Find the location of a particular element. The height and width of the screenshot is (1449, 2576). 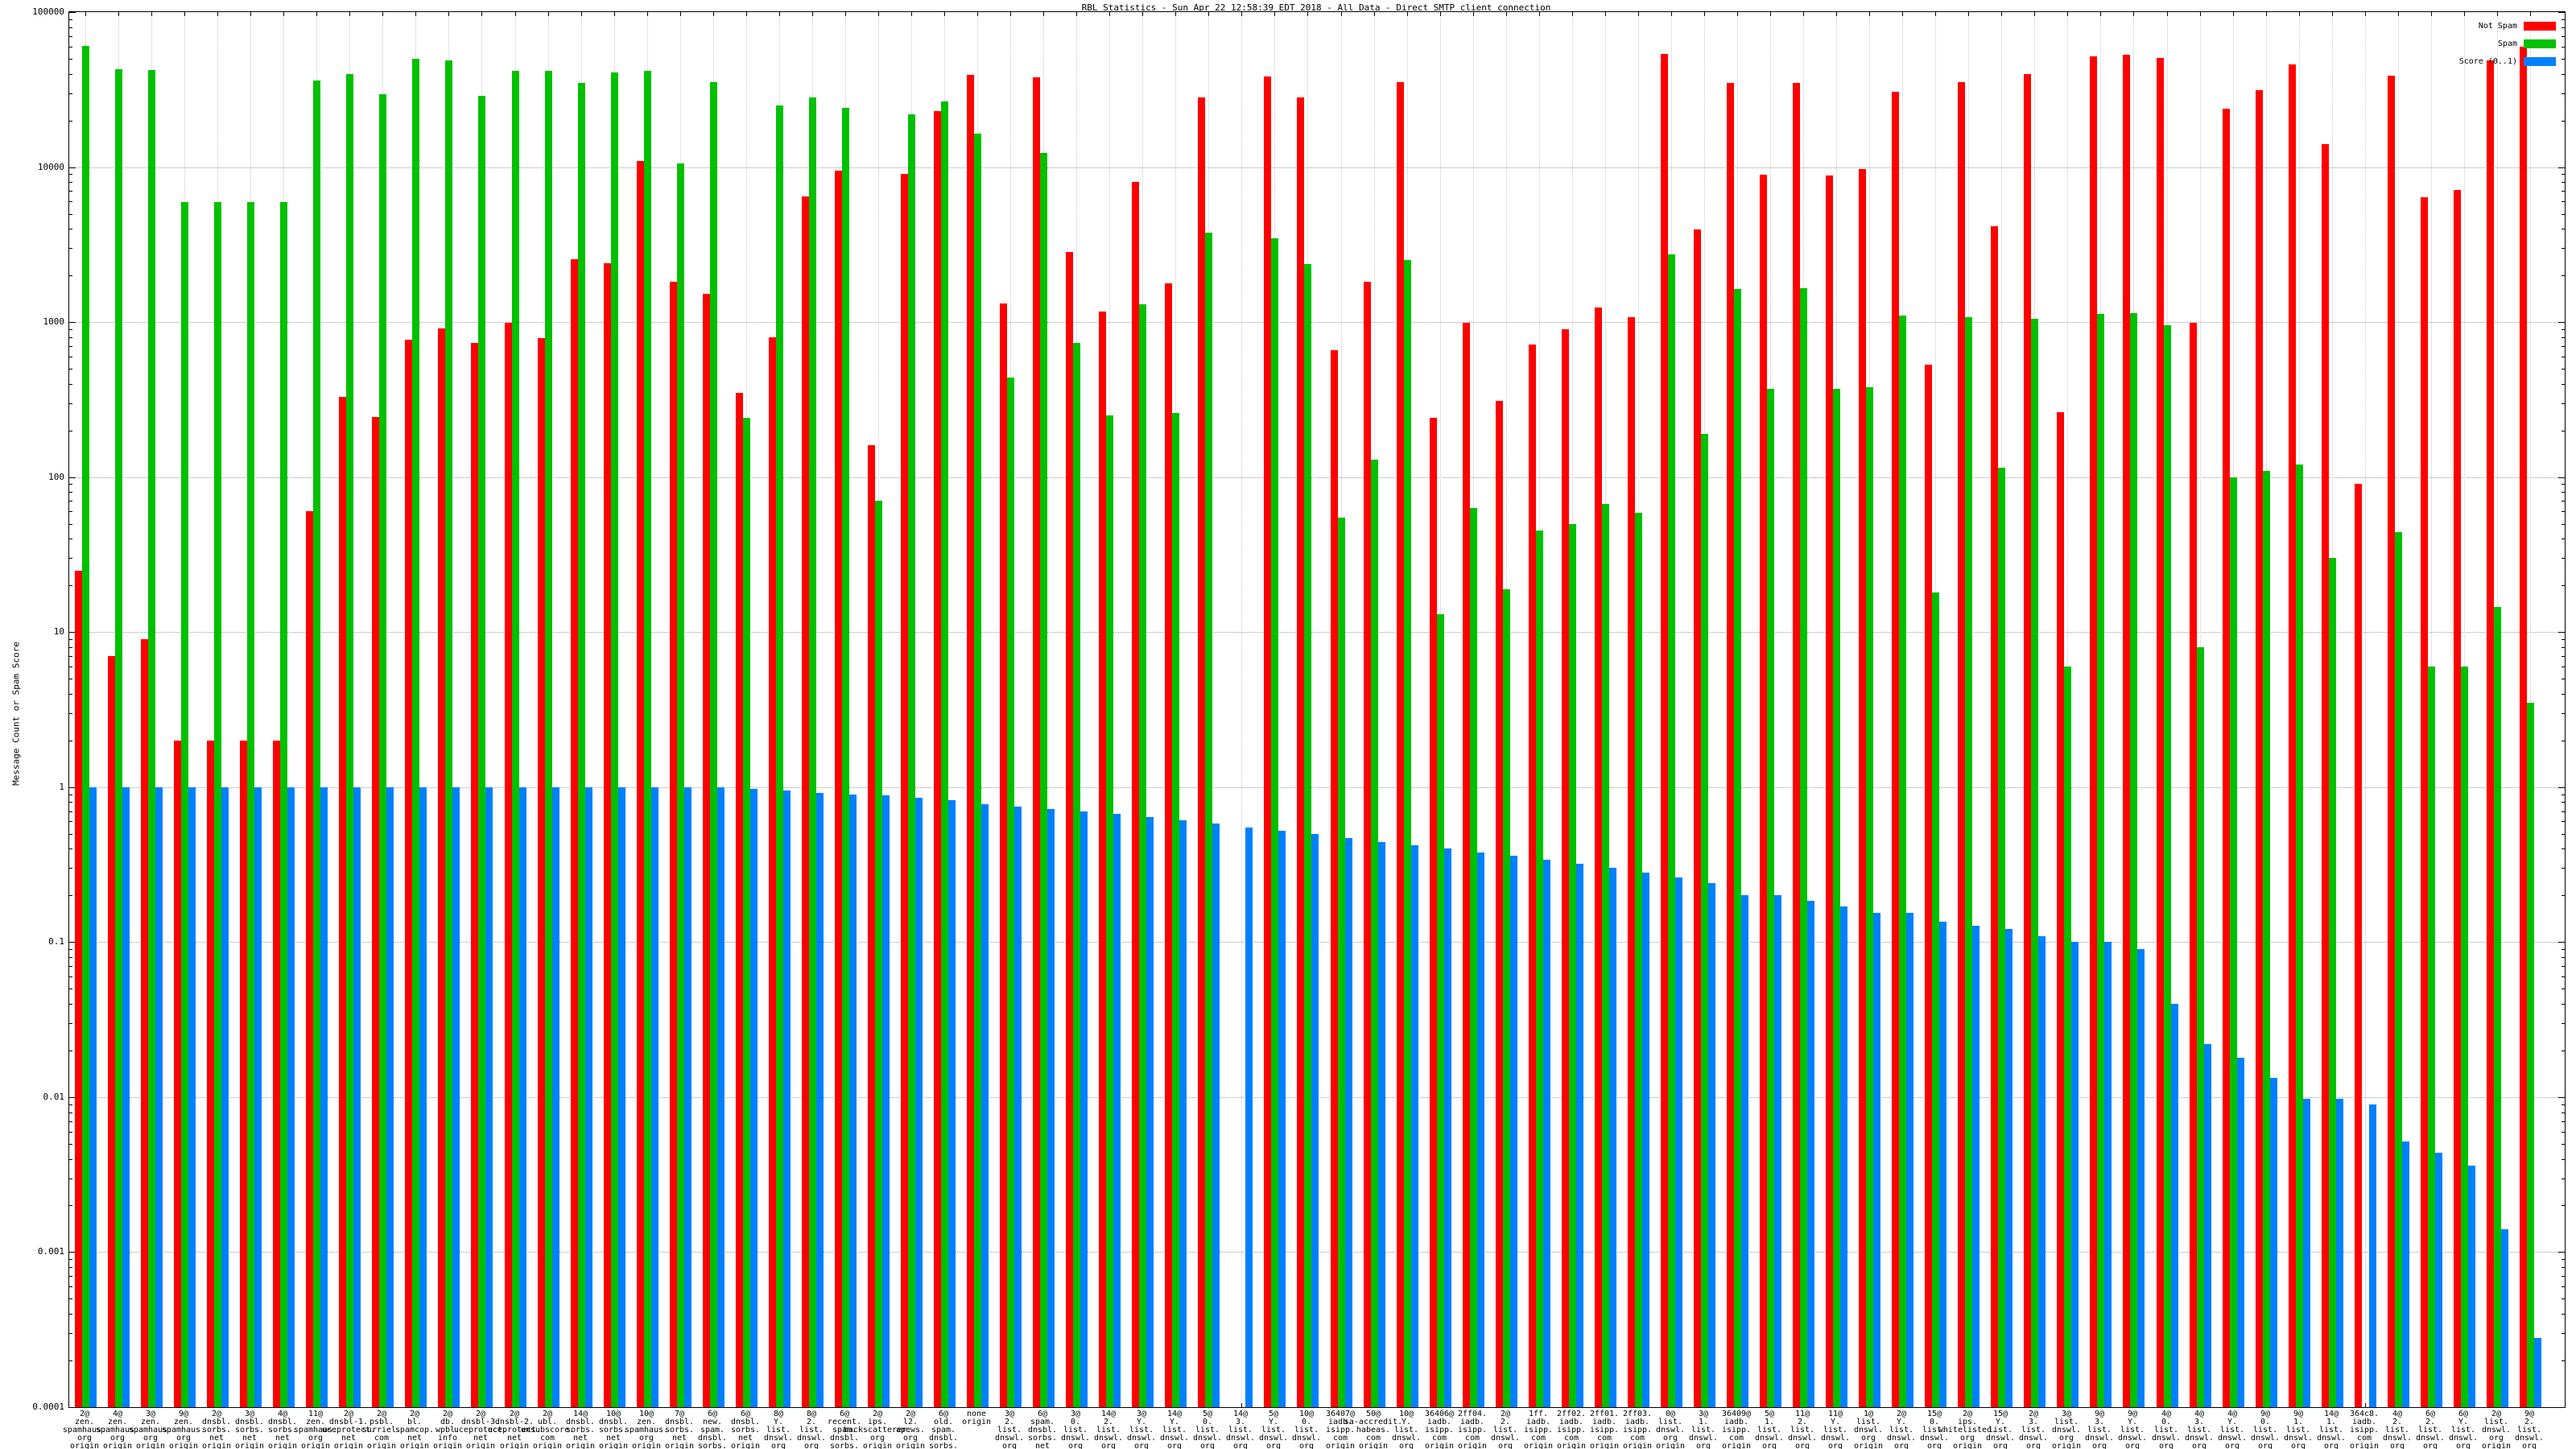

x-tick-label: 2@ list. dnswl. org origin is located at coordinates (2496, 1429).